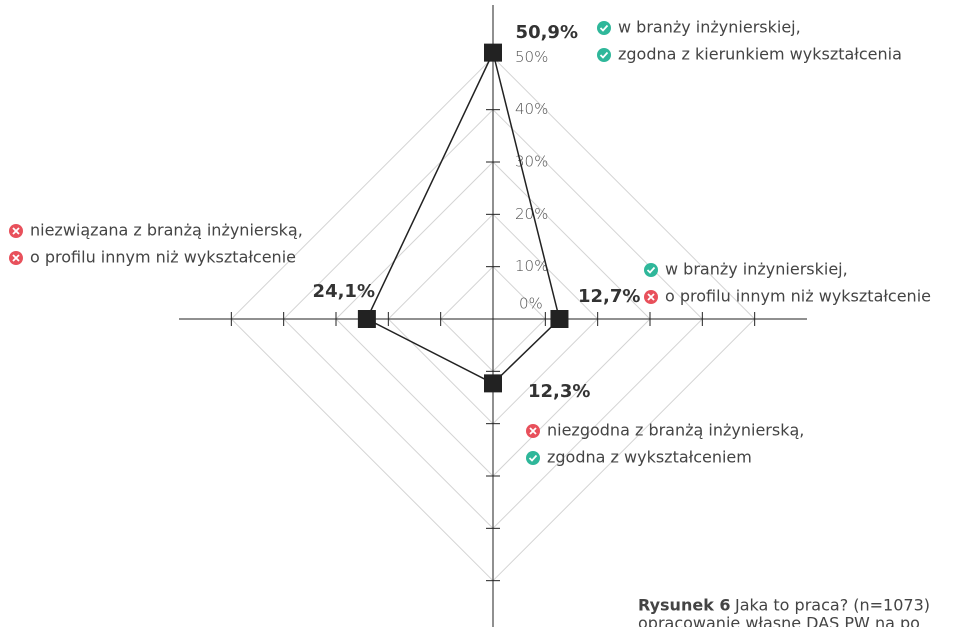 This screenshot has height=627, width=962. I want to click on annotation: zgodna z kierunkiem wykształcenia, so click(760, 54).